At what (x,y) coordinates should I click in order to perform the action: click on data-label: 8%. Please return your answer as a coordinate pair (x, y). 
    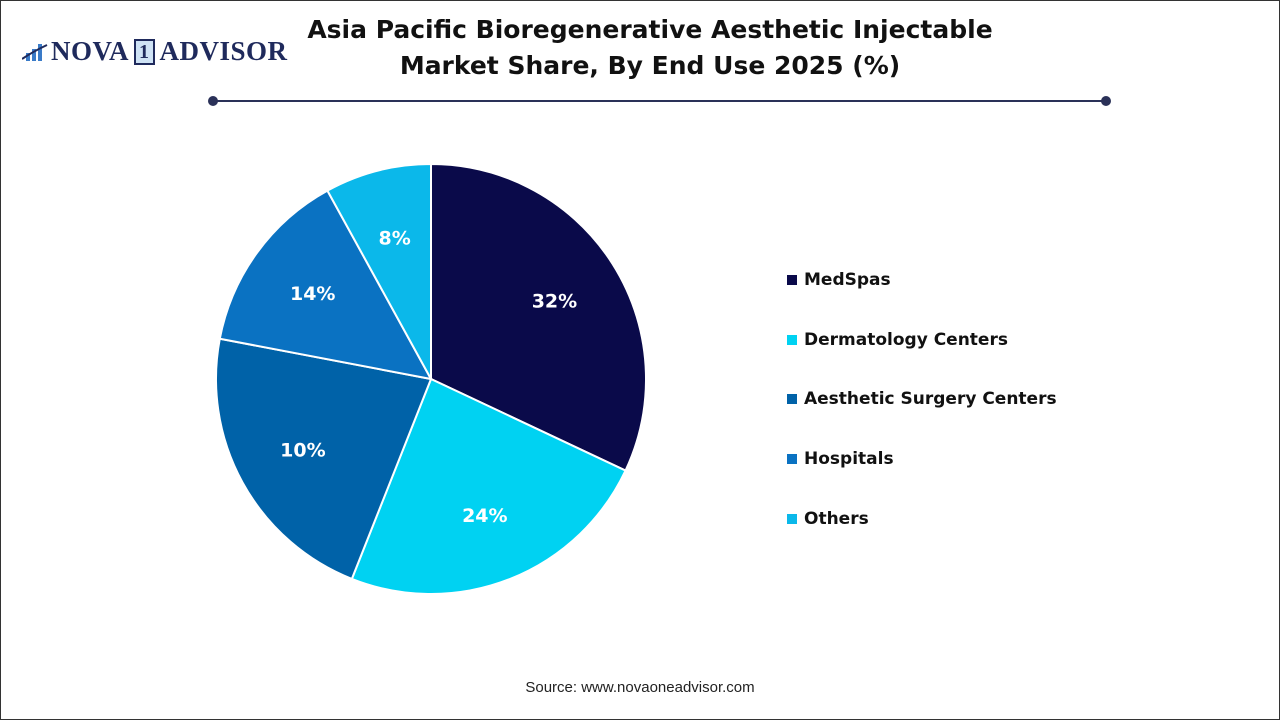
    Looking at the image, I should click on (395, 238).